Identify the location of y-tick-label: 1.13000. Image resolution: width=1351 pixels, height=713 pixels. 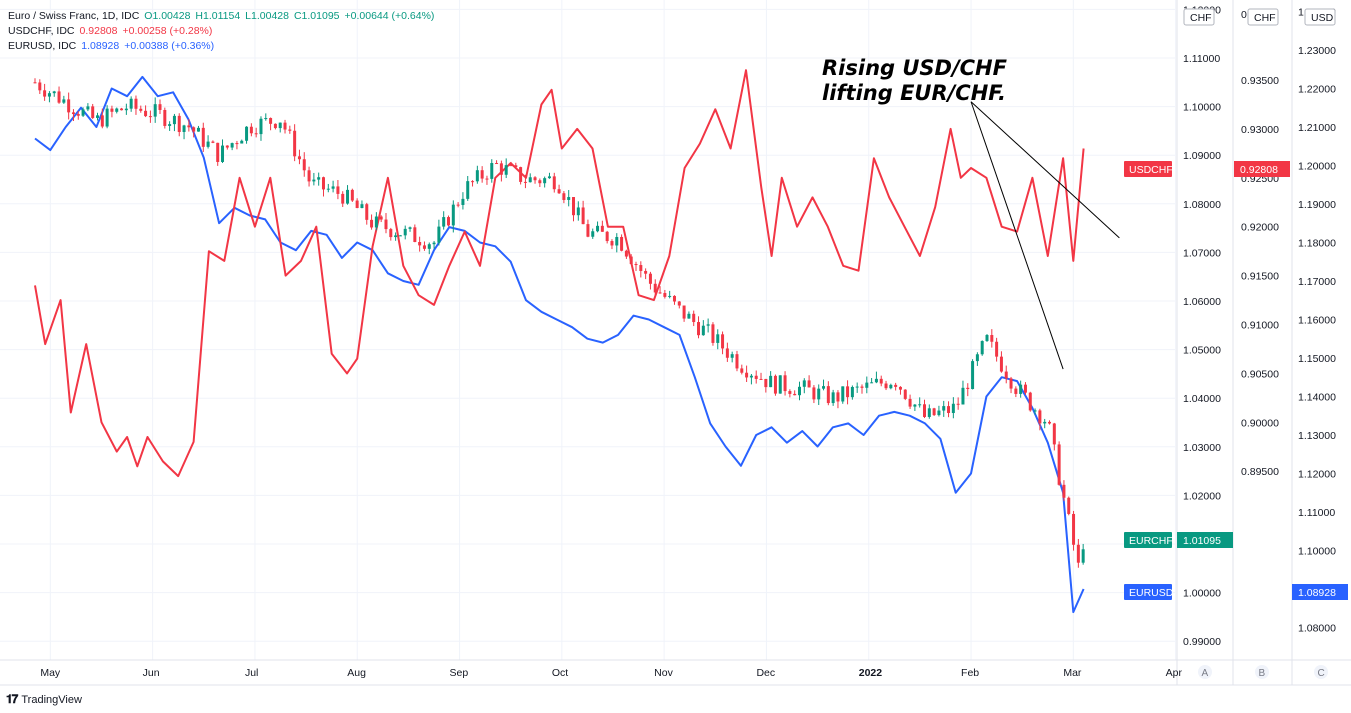
(1317, 436).